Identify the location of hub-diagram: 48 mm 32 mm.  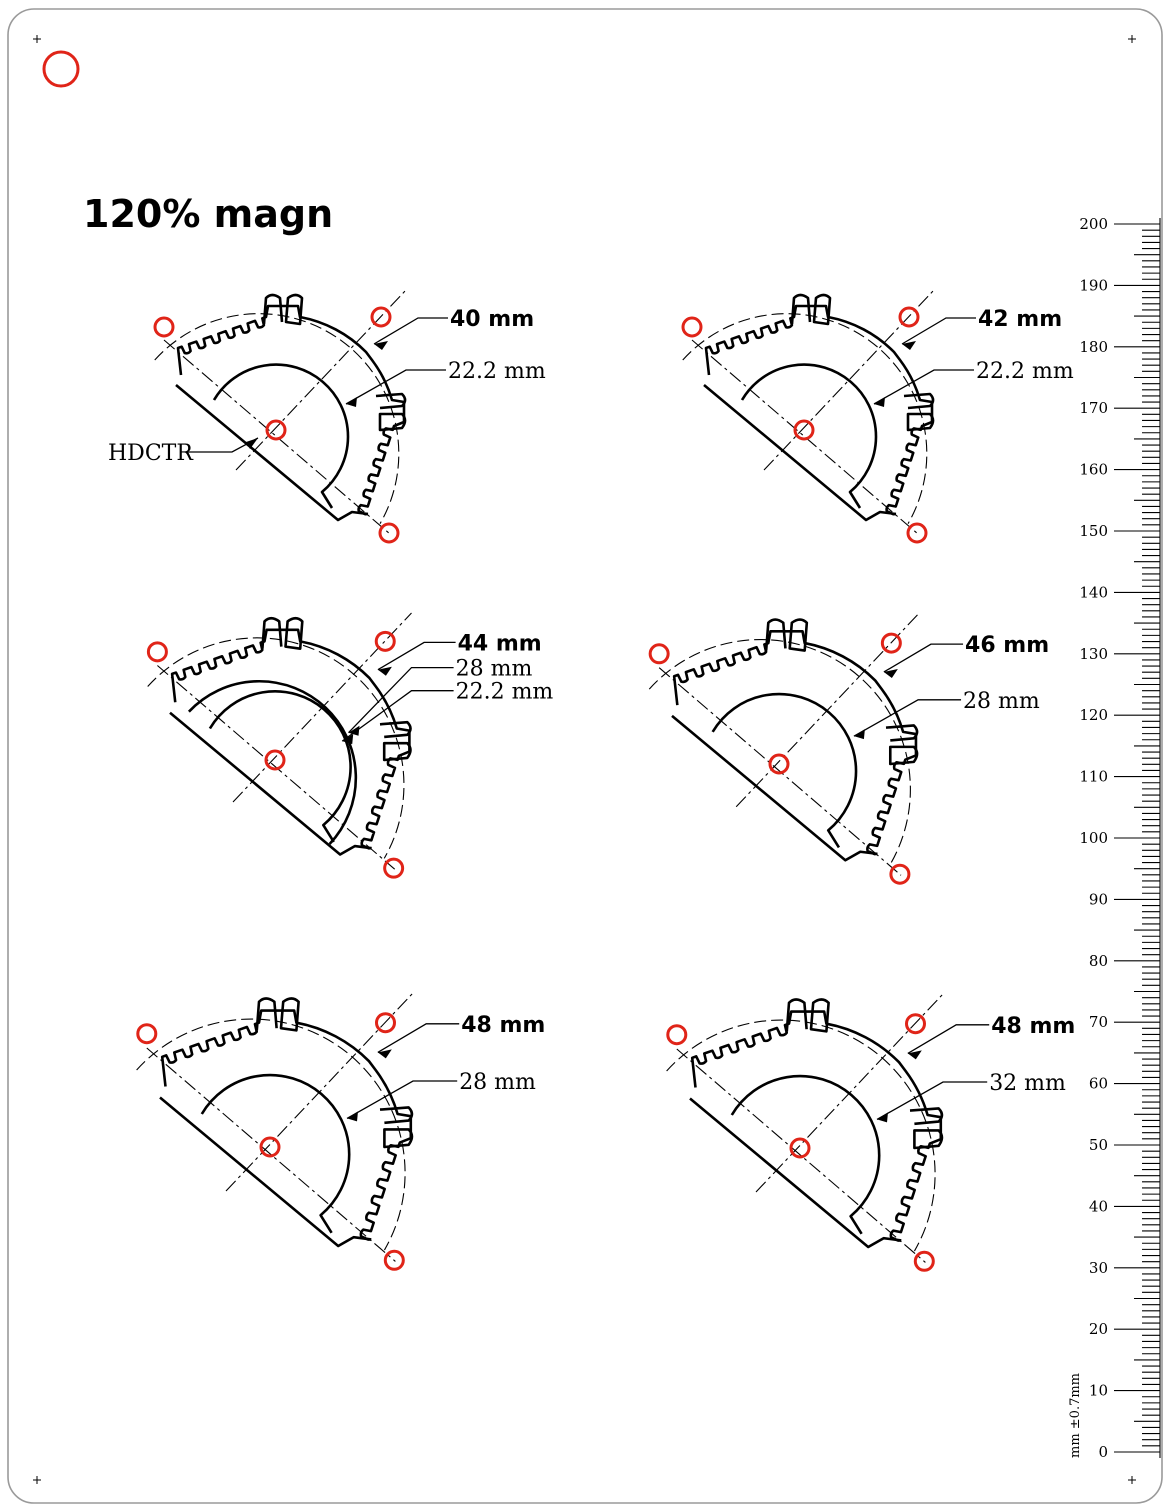
(870, 1132).